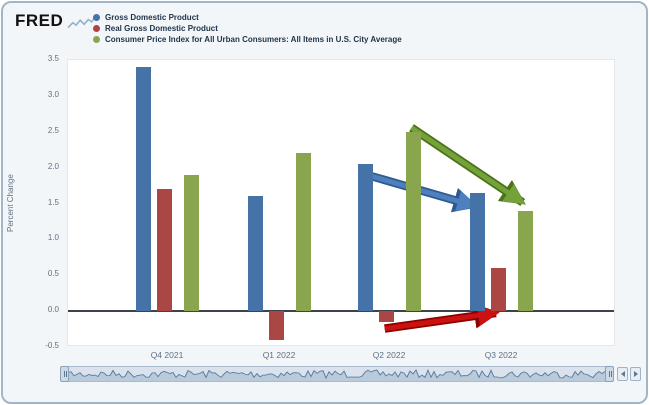 Image resolution: width=649 pixels, height=405 pixels. Describe the element at coordinates (39, 20) in the screenshot. I see `fred-logo-text: FRED` at that location.